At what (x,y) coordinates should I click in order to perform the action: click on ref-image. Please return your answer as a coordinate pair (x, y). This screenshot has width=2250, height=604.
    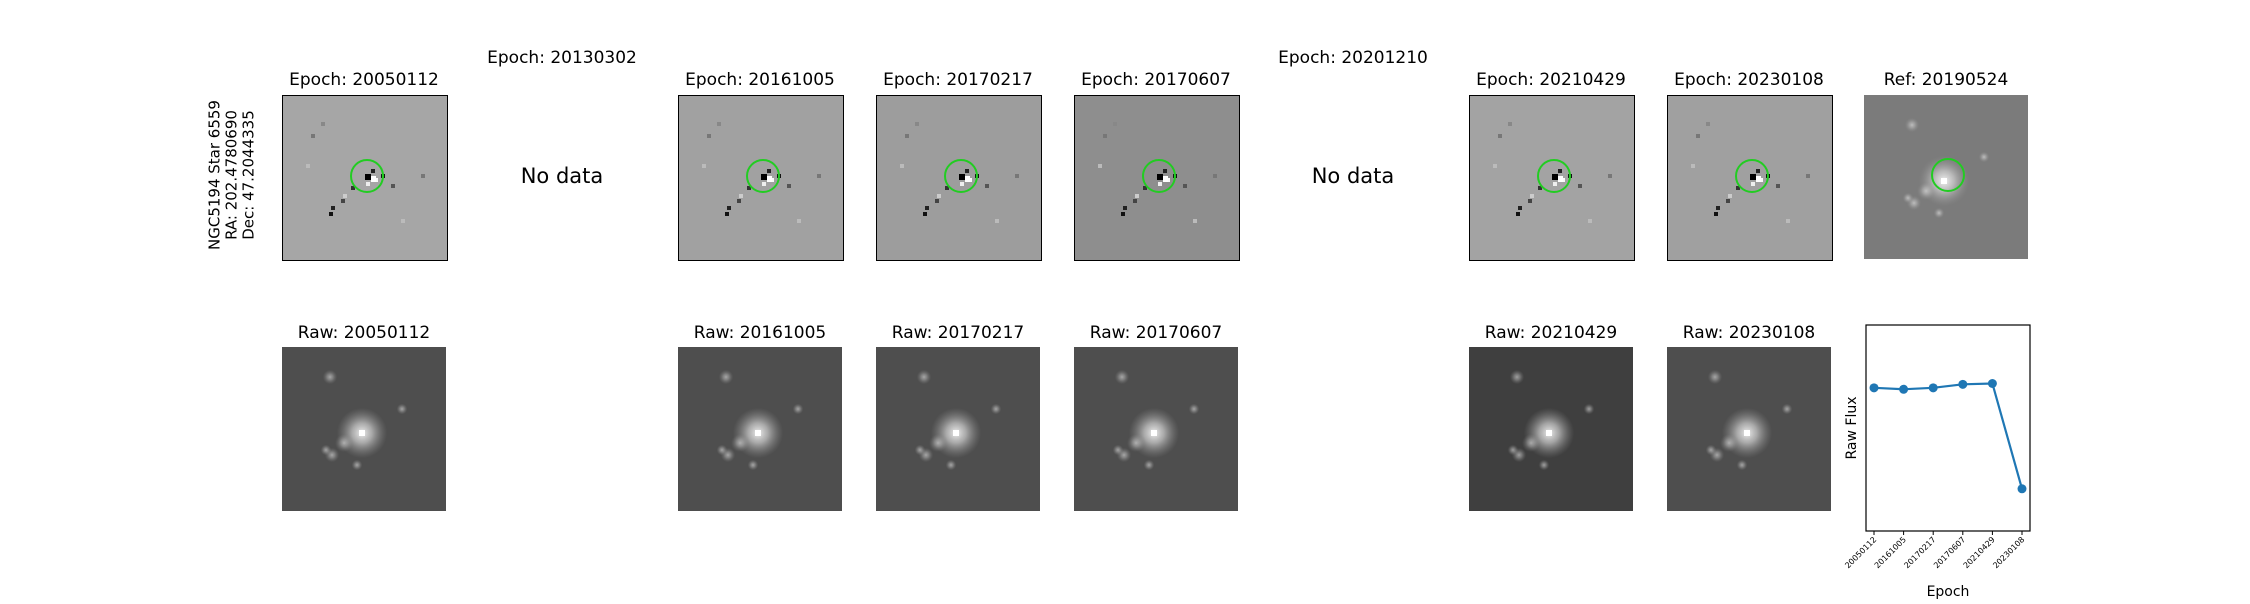
    Looking at the image, I should click on (1947, 178).